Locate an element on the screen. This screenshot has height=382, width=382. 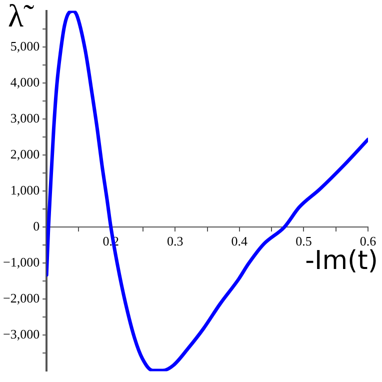
x-tick-label: 0.3 is located at coordinates (175, 240).